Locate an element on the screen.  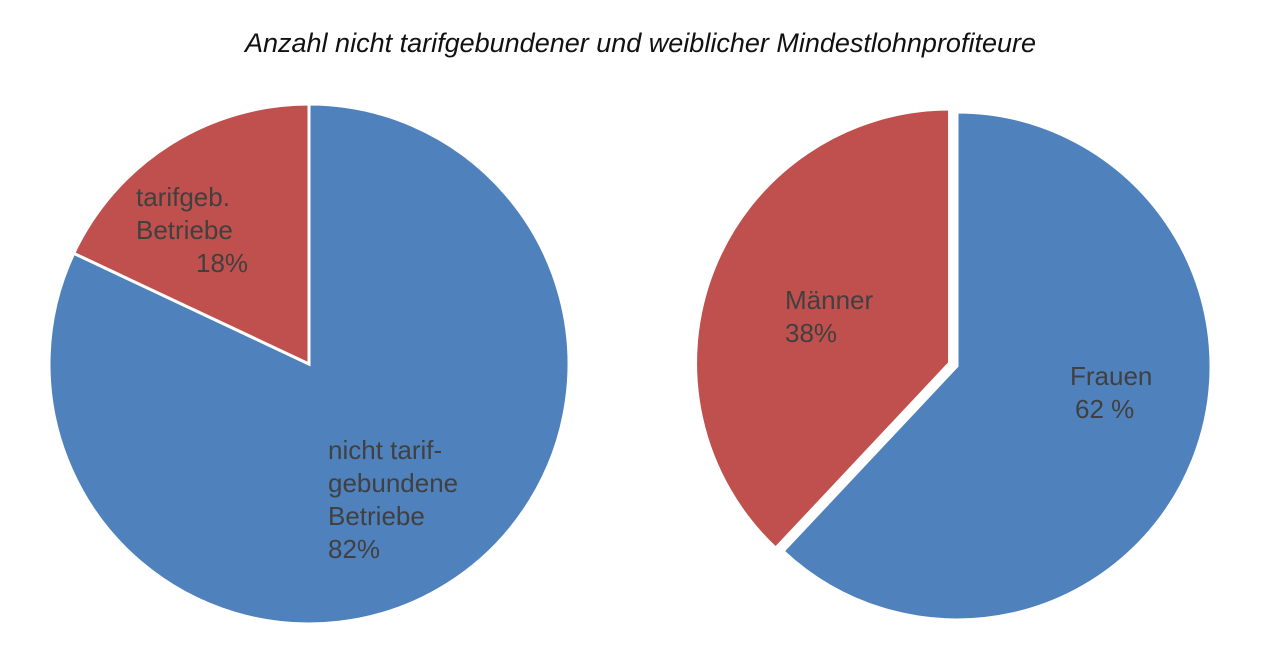
slice-label-frauen: Frauen 62 % is located at coordinates (1111, 392).